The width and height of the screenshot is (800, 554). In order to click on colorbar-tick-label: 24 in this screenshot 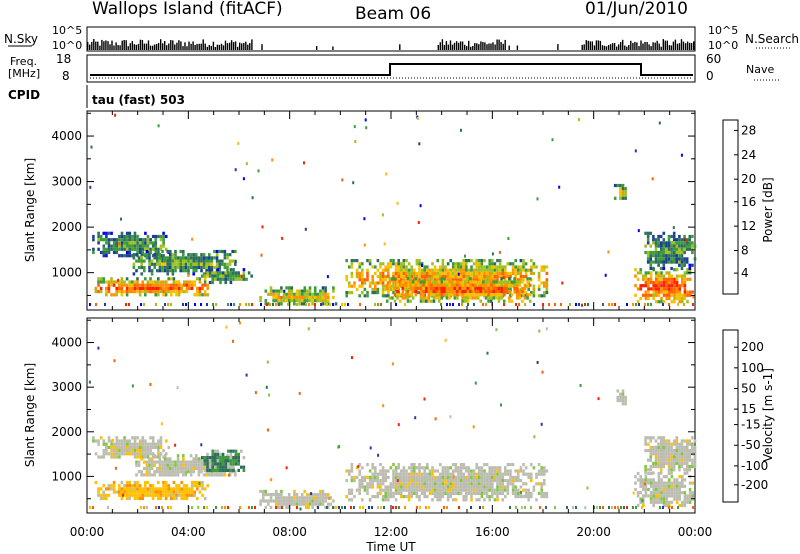, I will do `click(748, 155)`.